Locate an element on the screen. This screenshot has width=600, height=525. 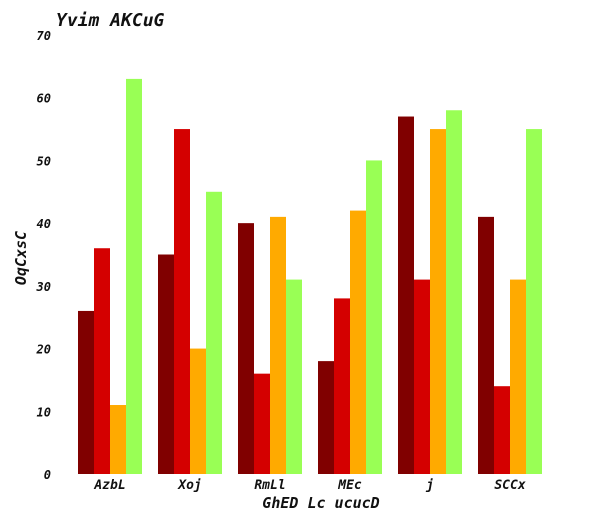
x-tick-label: Xoj is located at coordinates (189, 485).